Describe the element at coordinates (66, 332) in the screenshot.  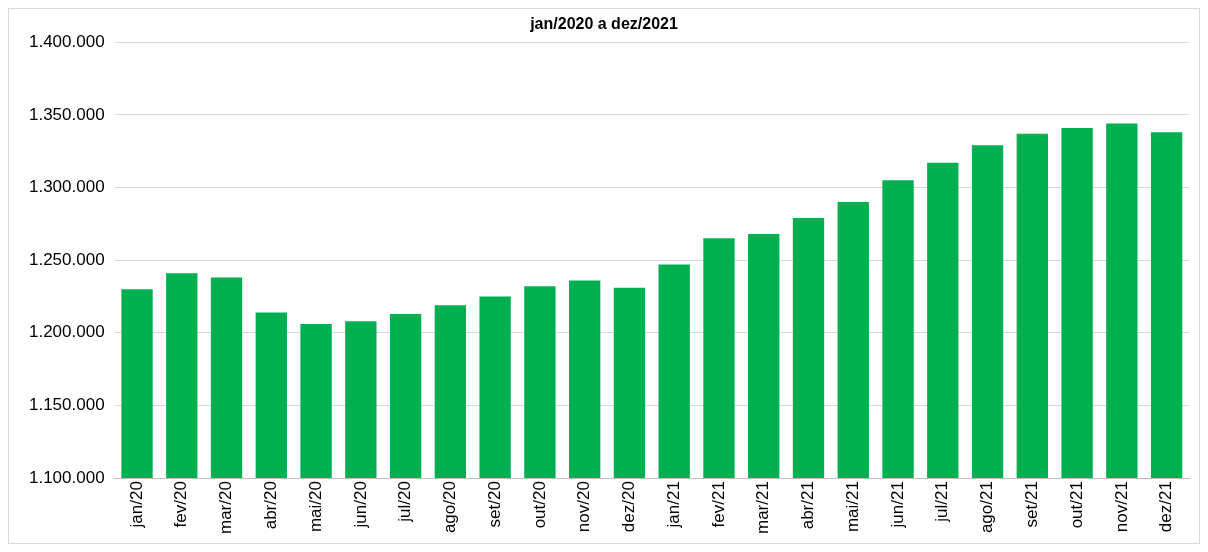
I see `y-tick-label: 1.200.000` at that location.